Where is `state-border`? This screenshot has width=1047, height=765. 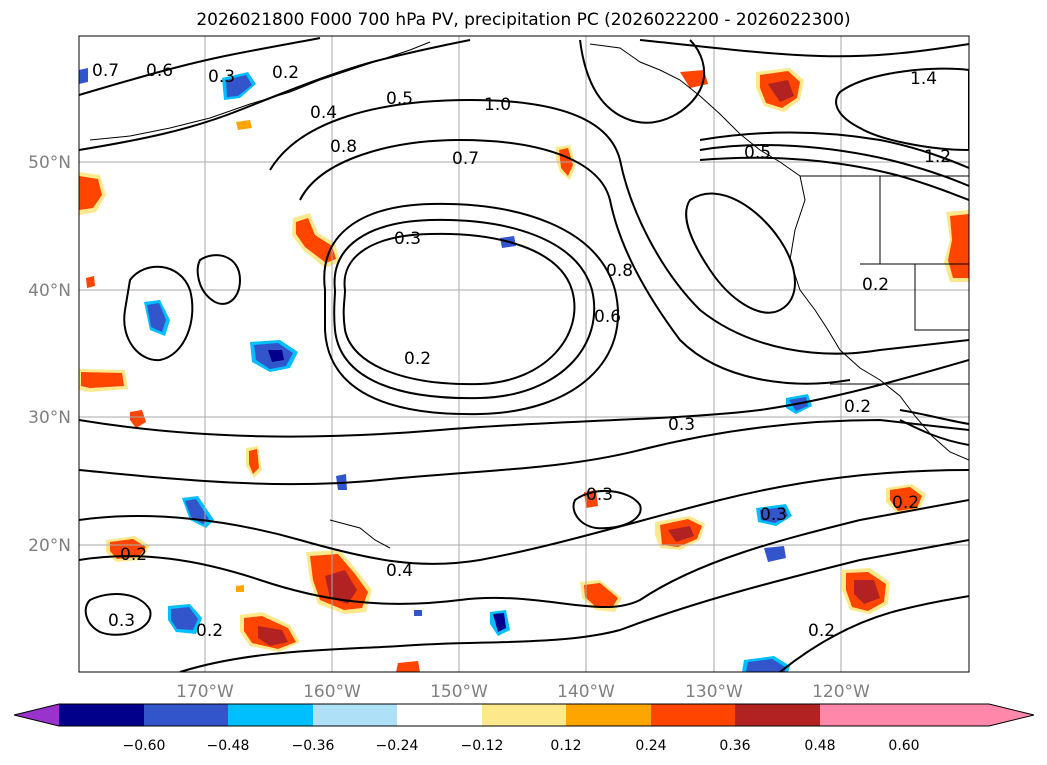
state-border is located at coordinates (941, 297).